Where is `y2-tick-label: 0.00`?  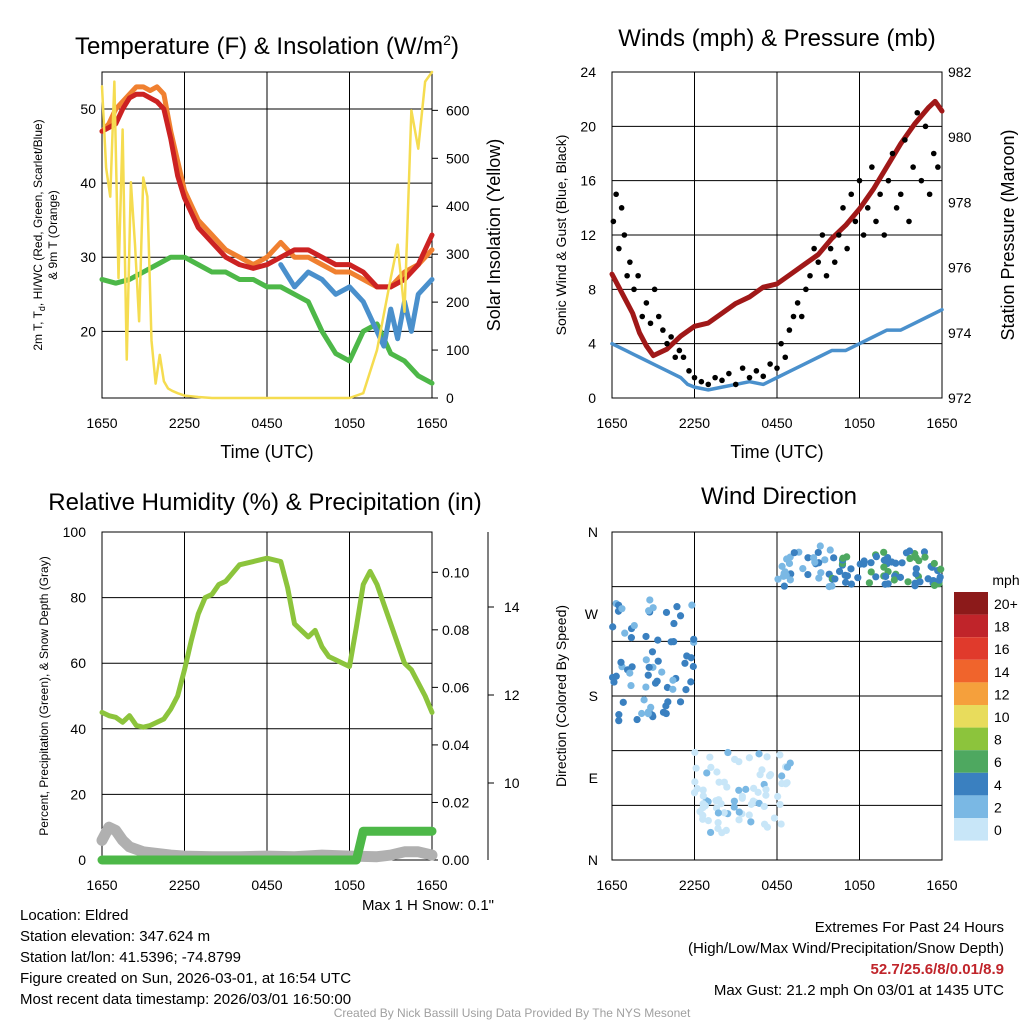
y2-tick-label: 0.00 is located at coordinates (455, 860).